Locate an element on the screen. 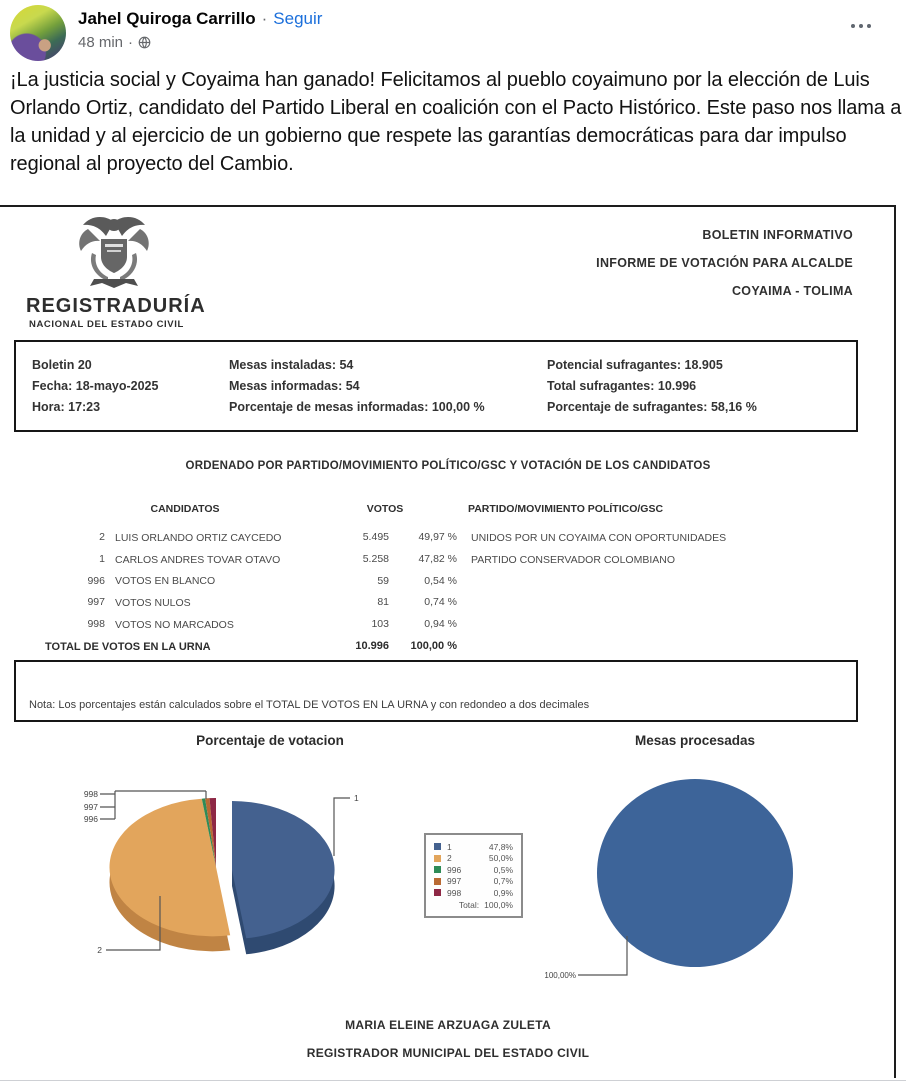  summary-tables-pct: Porcentaje de mesas informadas: 100,00 % is located at coordinates (357, 407).